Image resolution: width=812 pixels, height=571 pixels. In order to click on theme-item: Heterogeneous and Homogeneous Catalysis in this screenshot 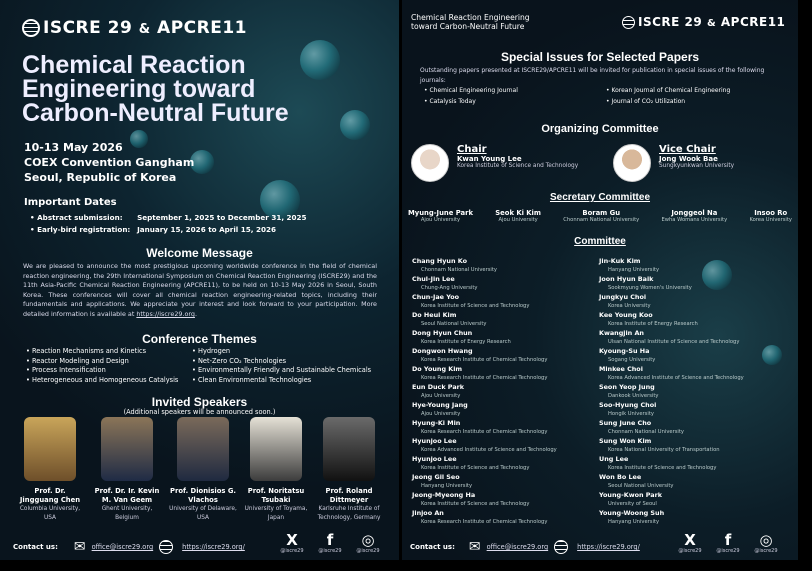, I will do `click(102, 381)`.